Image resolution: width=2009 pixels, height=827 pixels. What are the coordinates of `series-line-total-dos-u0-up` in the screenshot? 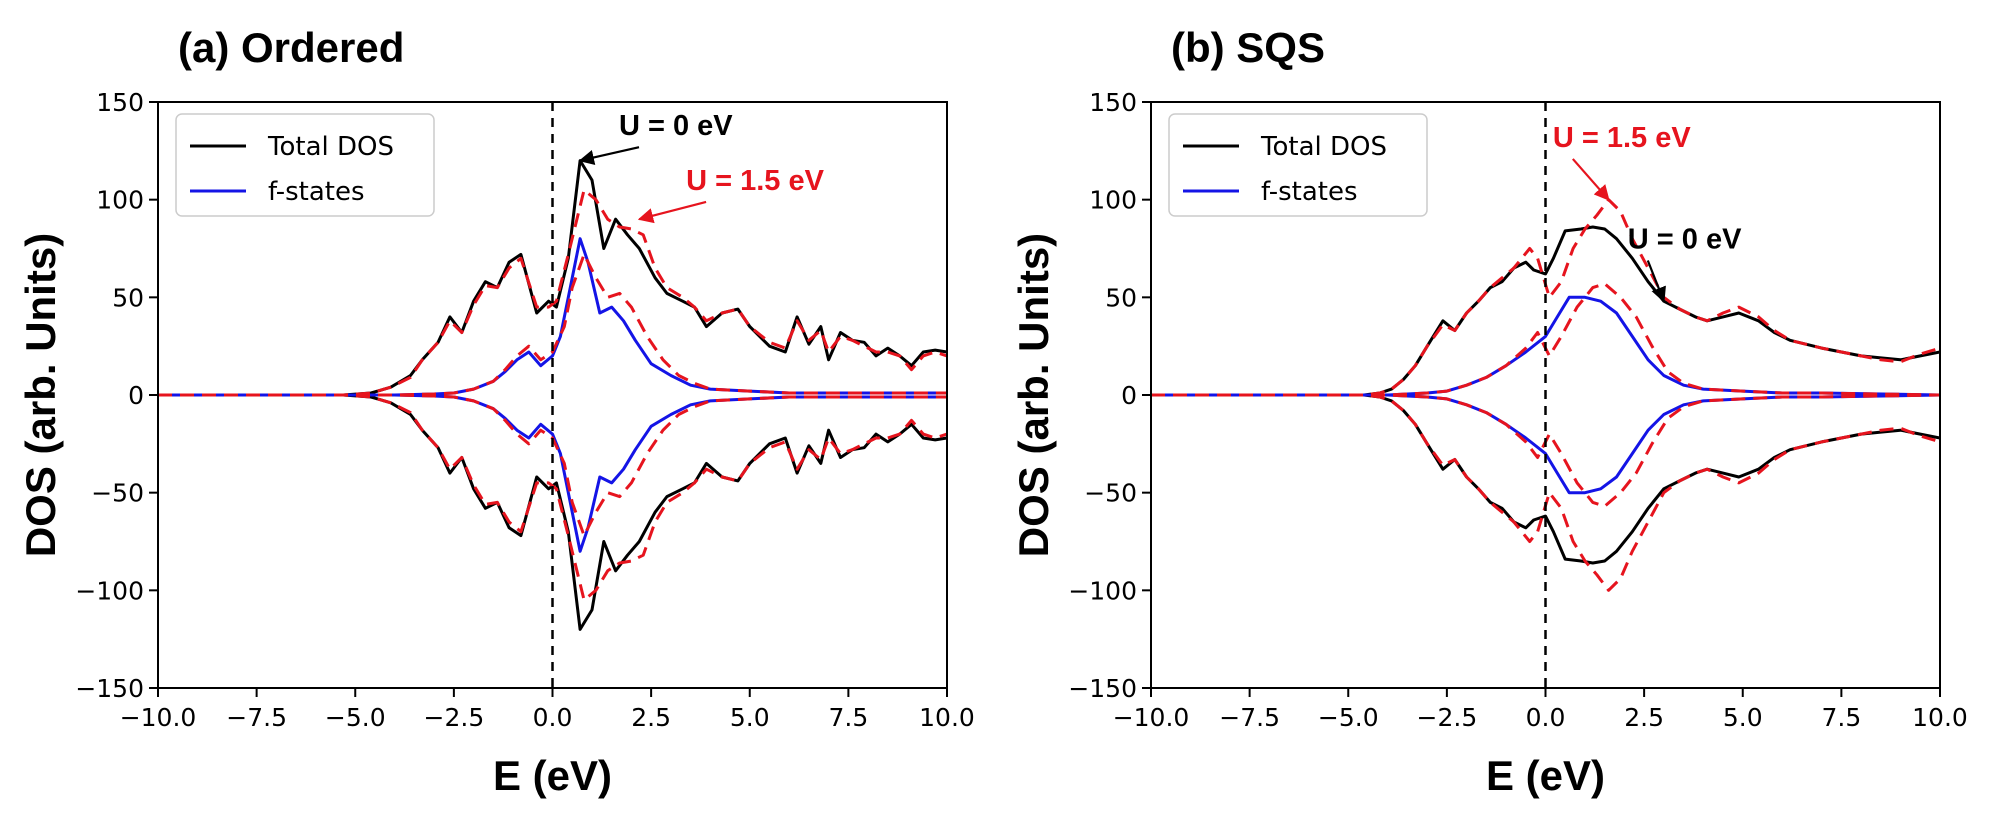 It's located at (1545, 311).